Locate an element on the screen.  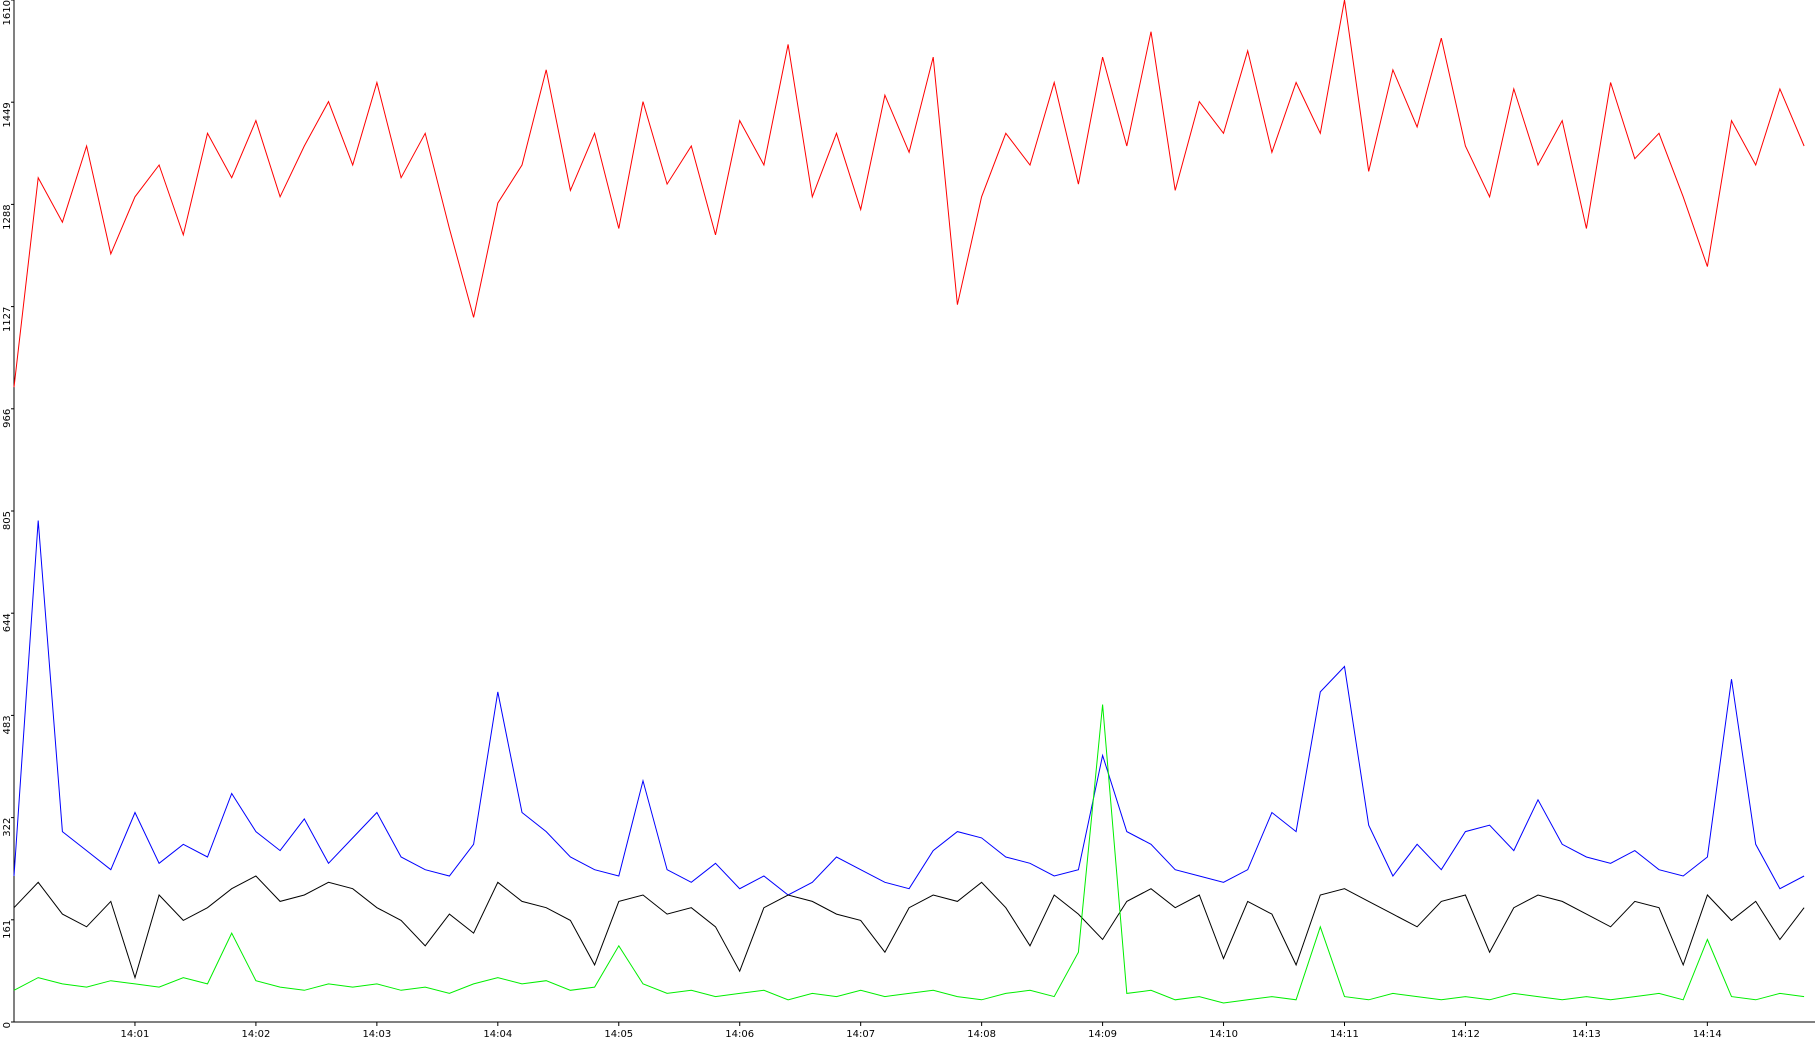
x-tick-label: 14:04 is located at coordinates (497, 1034).